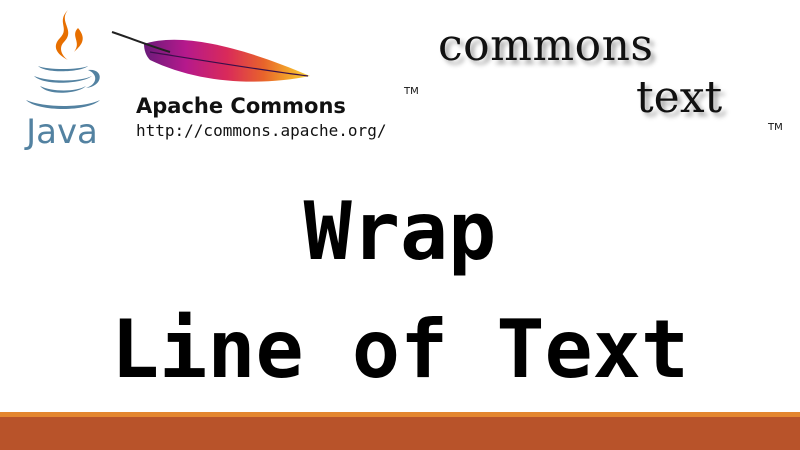 Image resolution: width=800 pixels, height=450 pixels. I want to click on java-cup-icon, so click(63, 59).